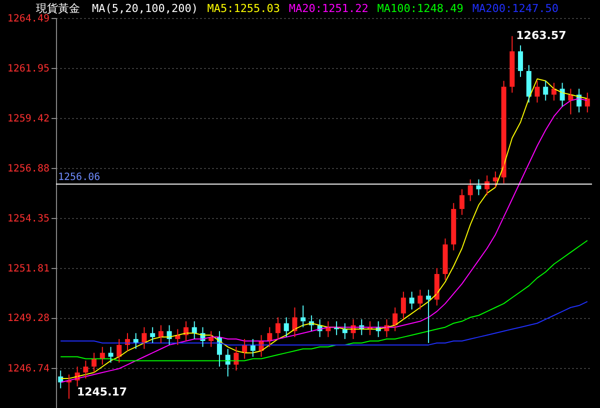 The height and width of the screenshot is (408, 600). What do you see at coordinates (28, 318) in the screenshot?
I see `y-tick-label: 1249.28` at bounding box center [28, 318].